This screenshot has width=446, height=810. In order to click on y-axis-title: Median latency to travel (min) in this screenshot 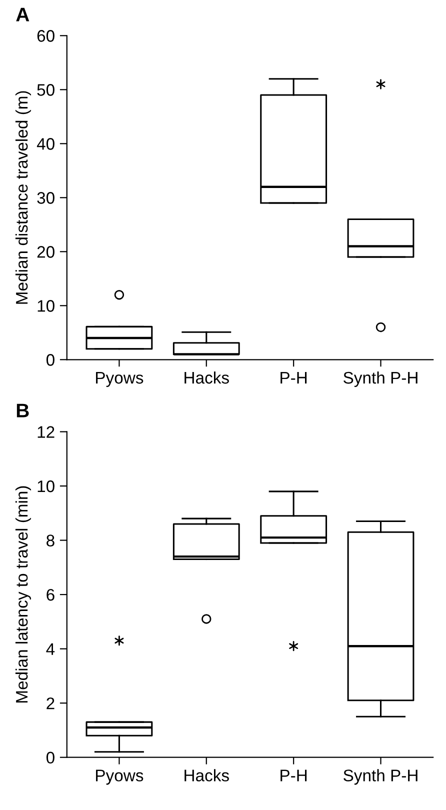, I will do `click(23, 594)`.